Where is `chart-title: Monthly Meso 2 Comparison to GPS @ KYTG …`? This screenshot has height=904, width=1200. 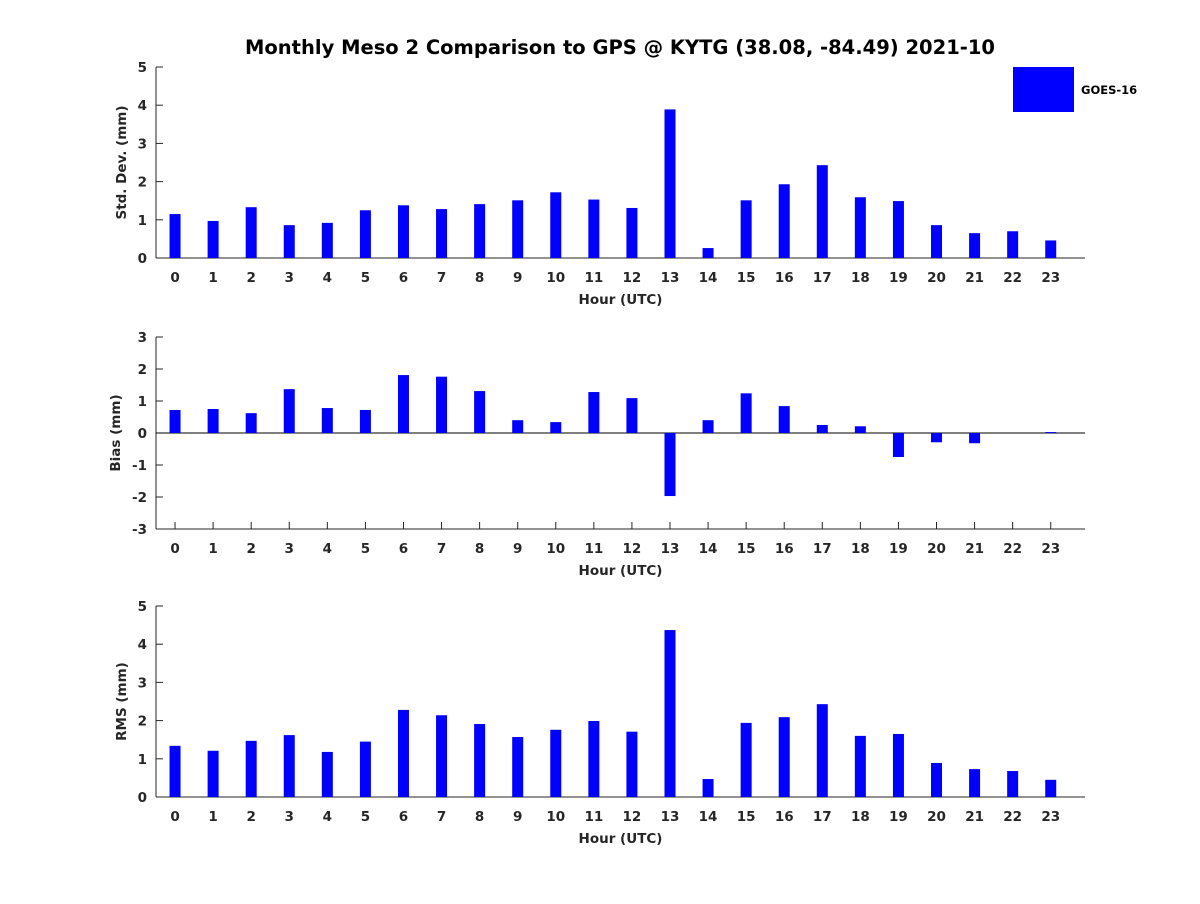
chart-title: Monthly Meso 2 Comparison to GPS @ KYTG … is located at coordinates (620, 47).